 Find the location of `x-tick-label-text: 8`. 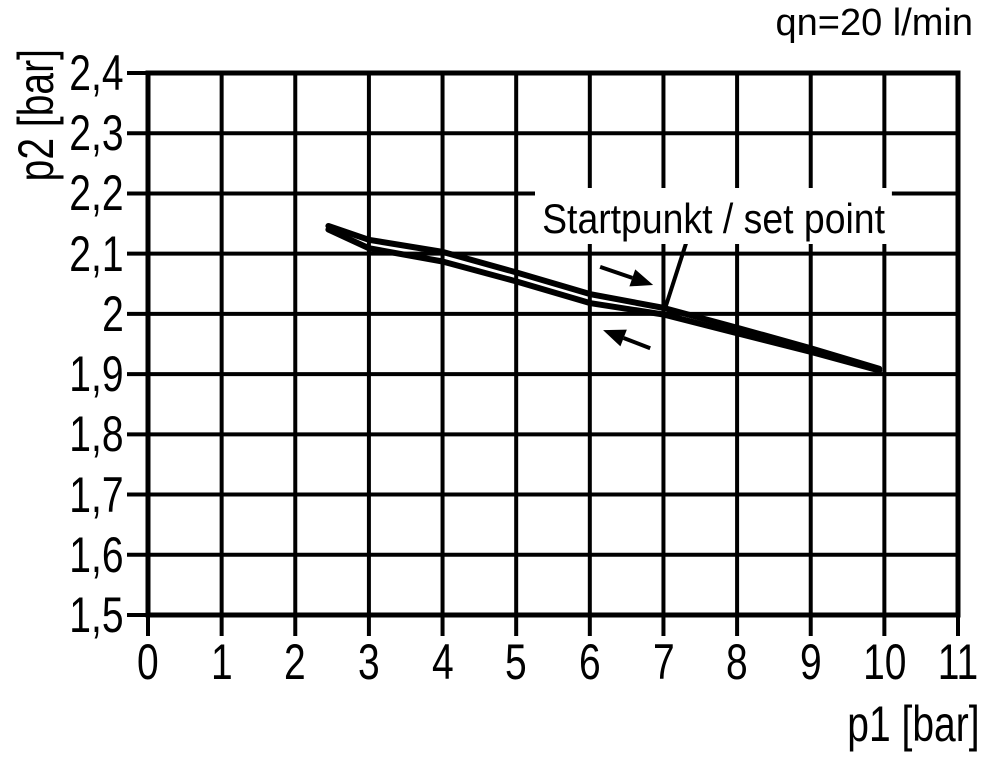

x-tick-label-text: 8 is located at coordinates (737, 662).